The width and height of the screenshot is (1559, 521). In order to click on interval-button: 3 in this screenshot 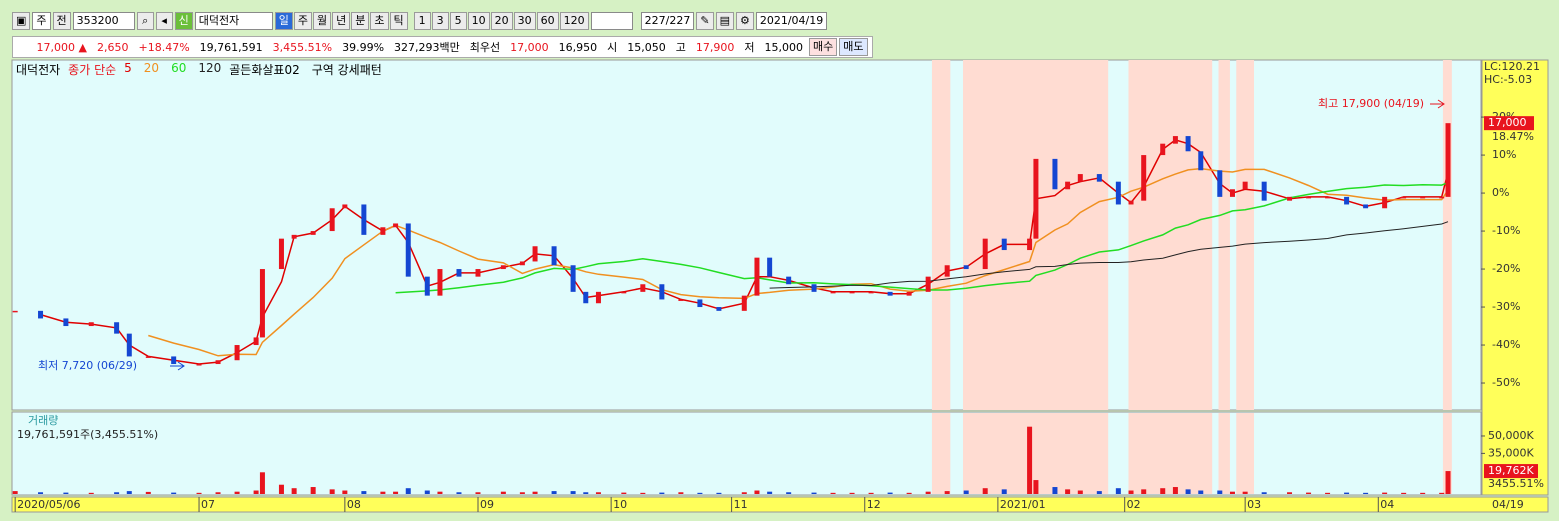, I will do `click(440, 21)`.